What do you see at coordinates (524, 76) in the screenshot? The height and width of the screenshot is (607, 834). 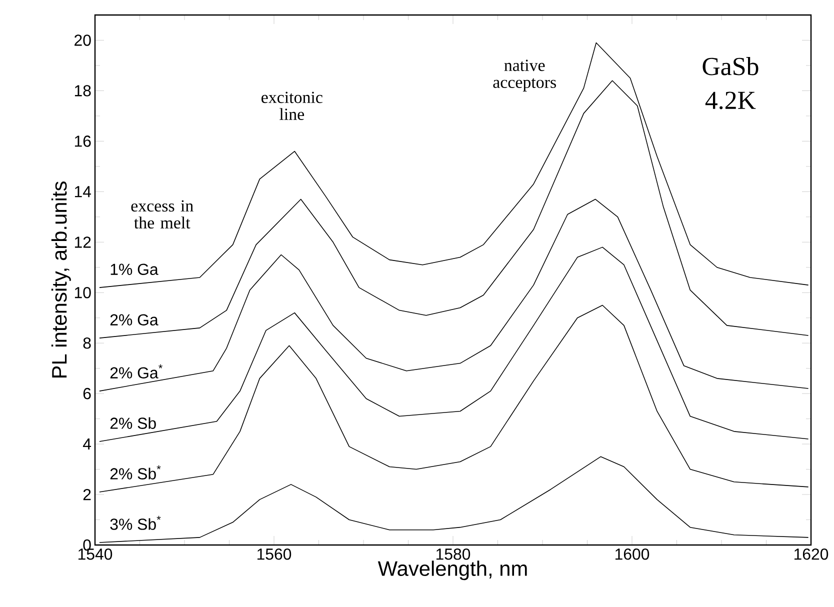 I see `annotation: native acceptors` at bounding box center [524, 76].